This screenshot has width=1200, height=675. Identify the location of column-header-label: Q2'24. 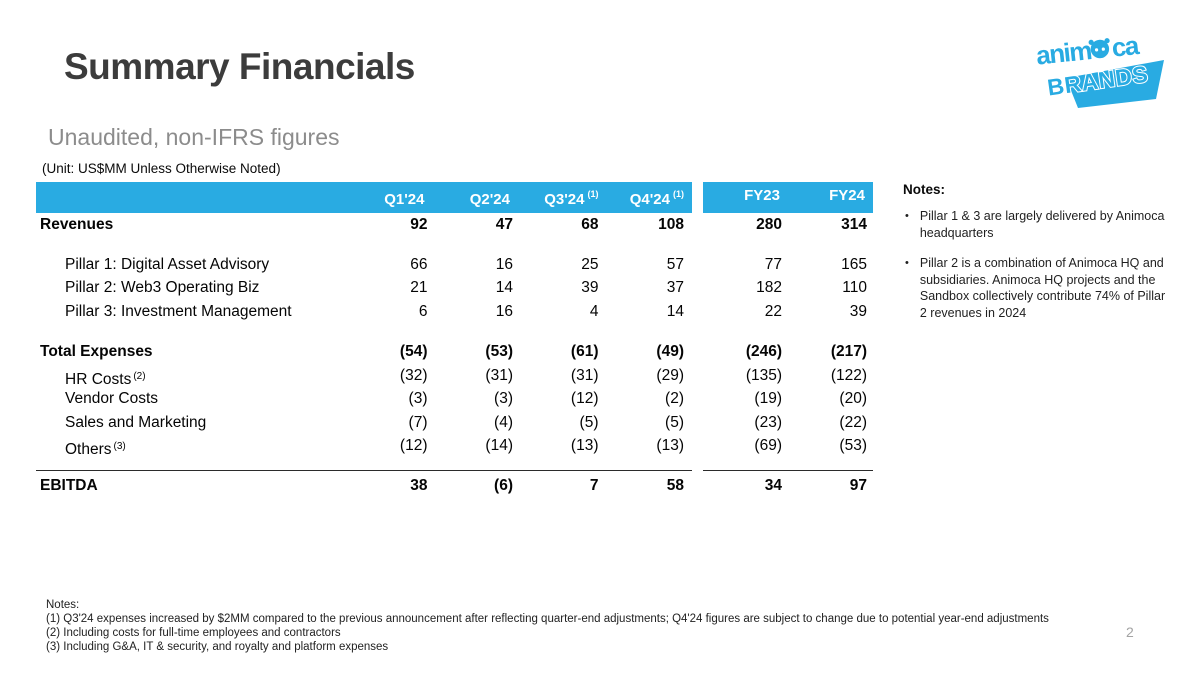
(489, 199).